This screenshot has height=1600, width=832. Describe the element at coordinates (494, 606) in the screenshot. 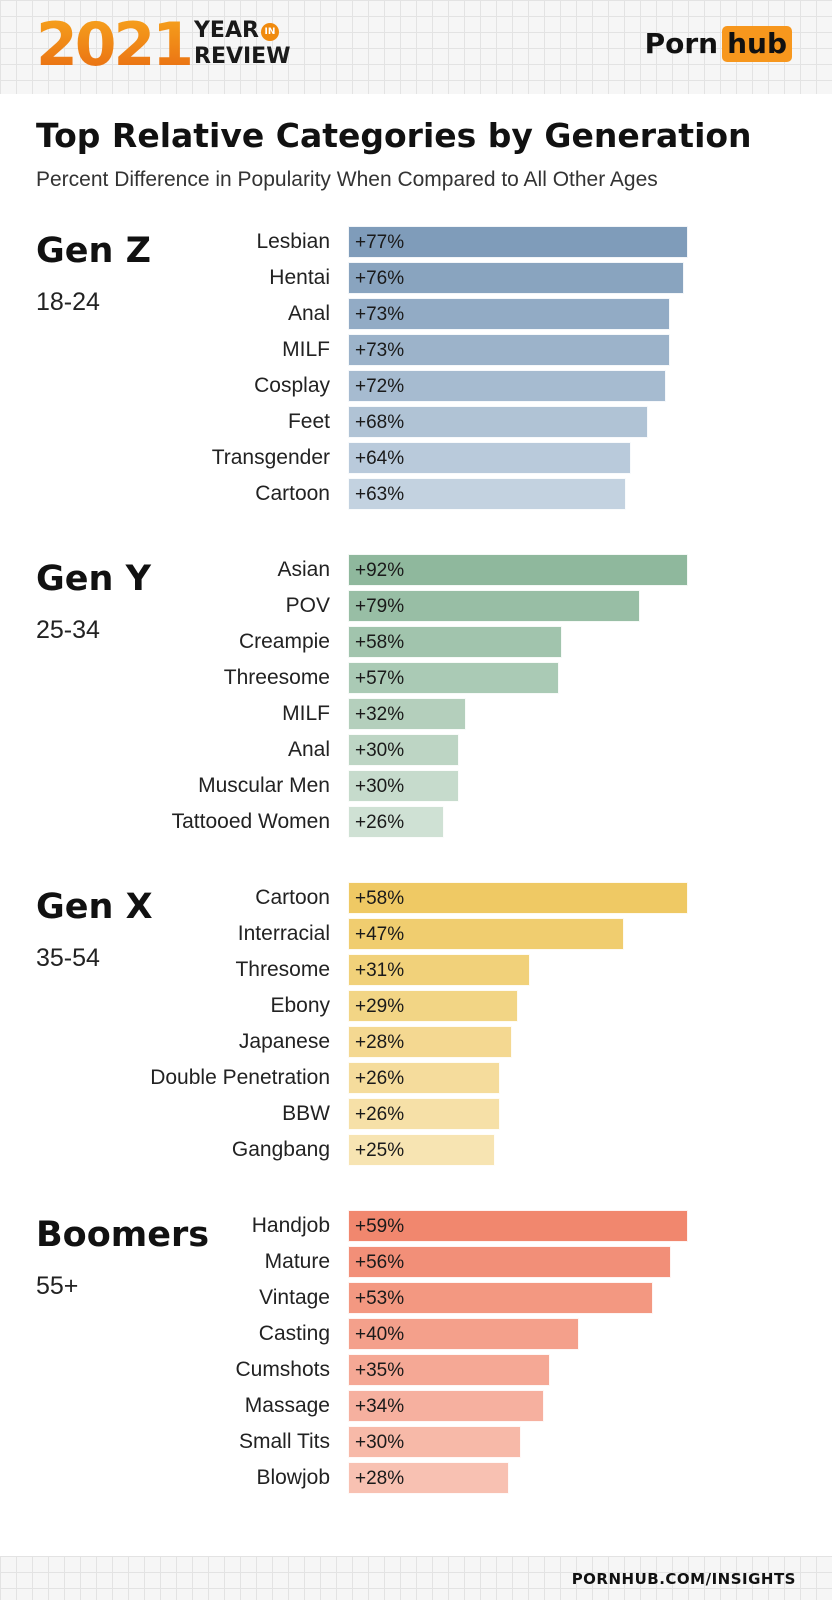

I see `bar: +79%` at that location.